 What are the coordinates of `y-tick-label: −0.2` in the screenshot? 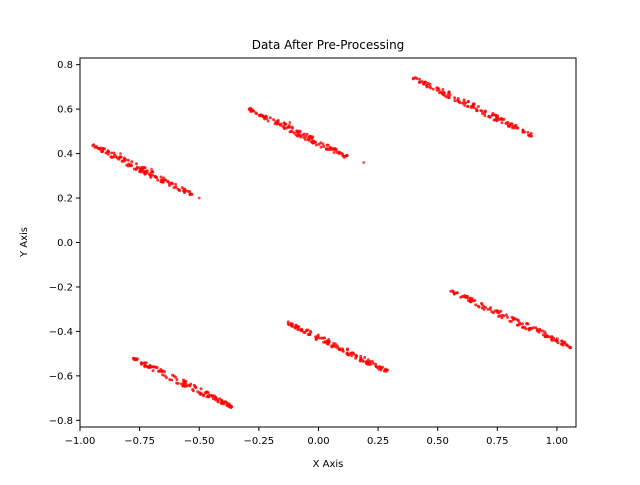 It's located at (61, 287).